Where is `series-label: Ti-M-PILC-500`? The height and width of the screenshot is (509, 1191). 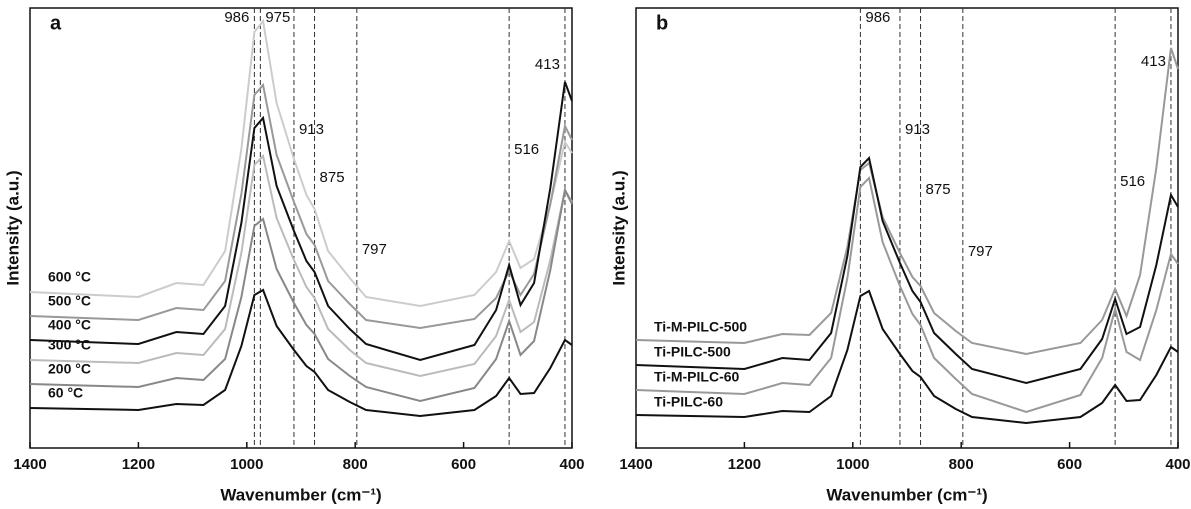 series-label: Ti-M-PILC-500 is located at coordinates (700, 327).